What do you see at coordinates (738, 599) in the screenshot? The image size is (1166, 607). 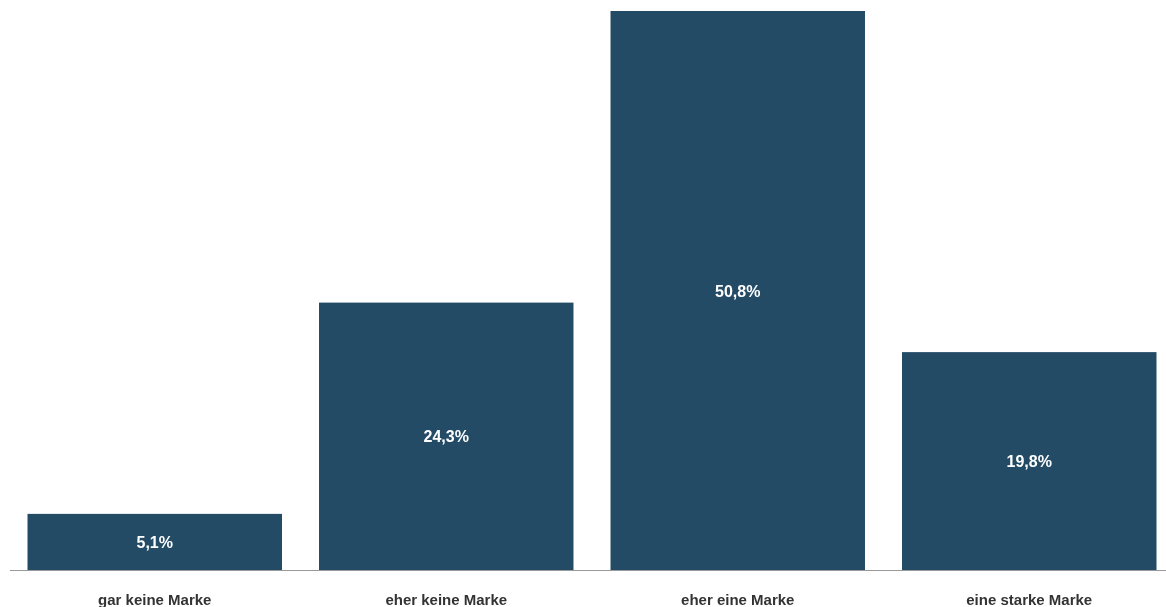 I see `x-tick-label: eher eine Marke` at bounding box center [738, 599].